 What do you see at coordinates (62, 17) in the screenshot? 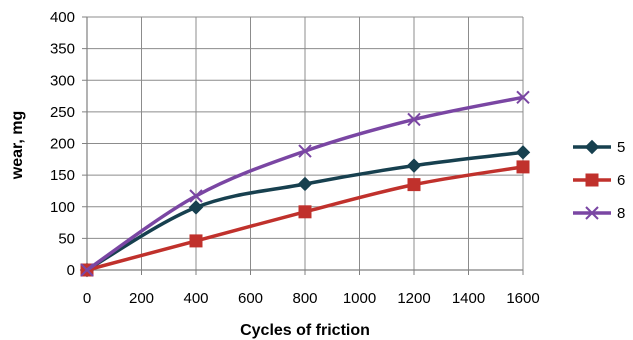
I see `y-tick-label: 400` at bounding box center [62, 17].